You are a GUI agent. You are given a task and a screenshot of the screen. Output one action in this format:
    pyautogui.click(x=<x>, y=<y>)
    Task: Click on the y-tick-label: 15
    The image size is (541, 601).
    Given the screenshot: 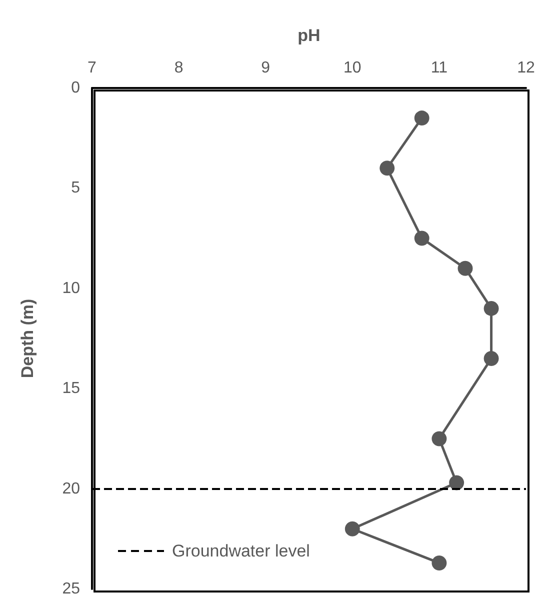 What is the action you would take?
    pyautogui.click(x=71, y=389)
    